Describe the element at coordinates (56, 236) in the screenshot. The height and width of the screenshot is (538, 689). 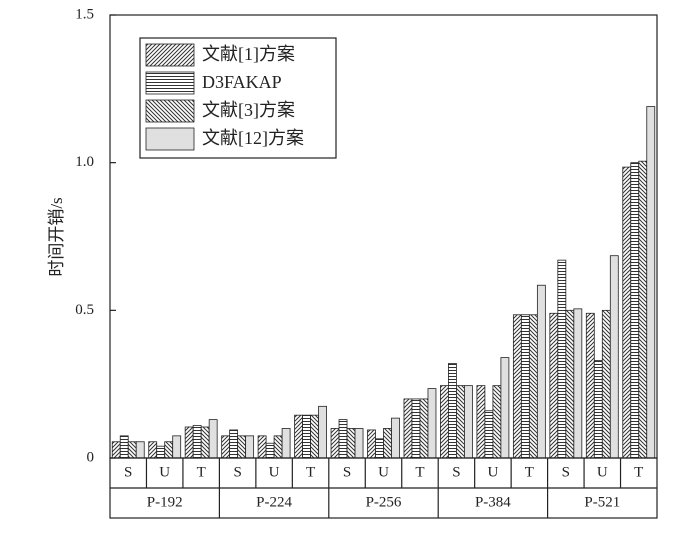
I see `y-axis-label: 时间开销/s` at that location.